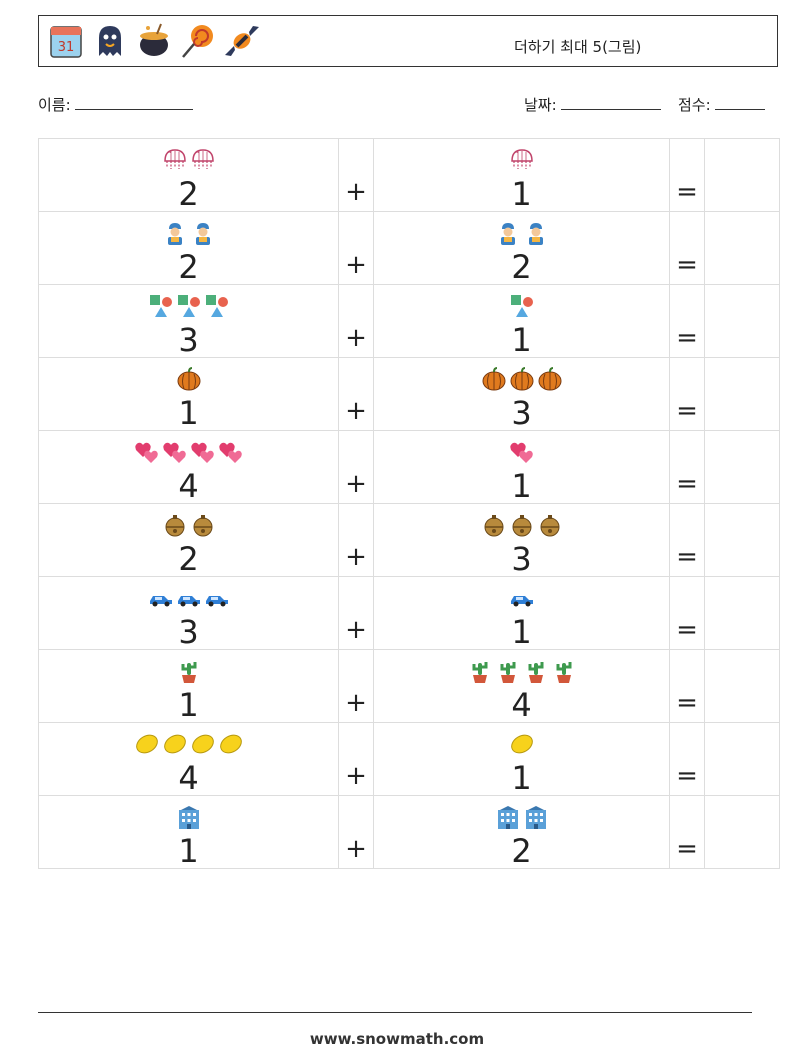  Describe the element at coordinates (694, 105) in the screenshot. I see `score-label: 점수:` at that location.